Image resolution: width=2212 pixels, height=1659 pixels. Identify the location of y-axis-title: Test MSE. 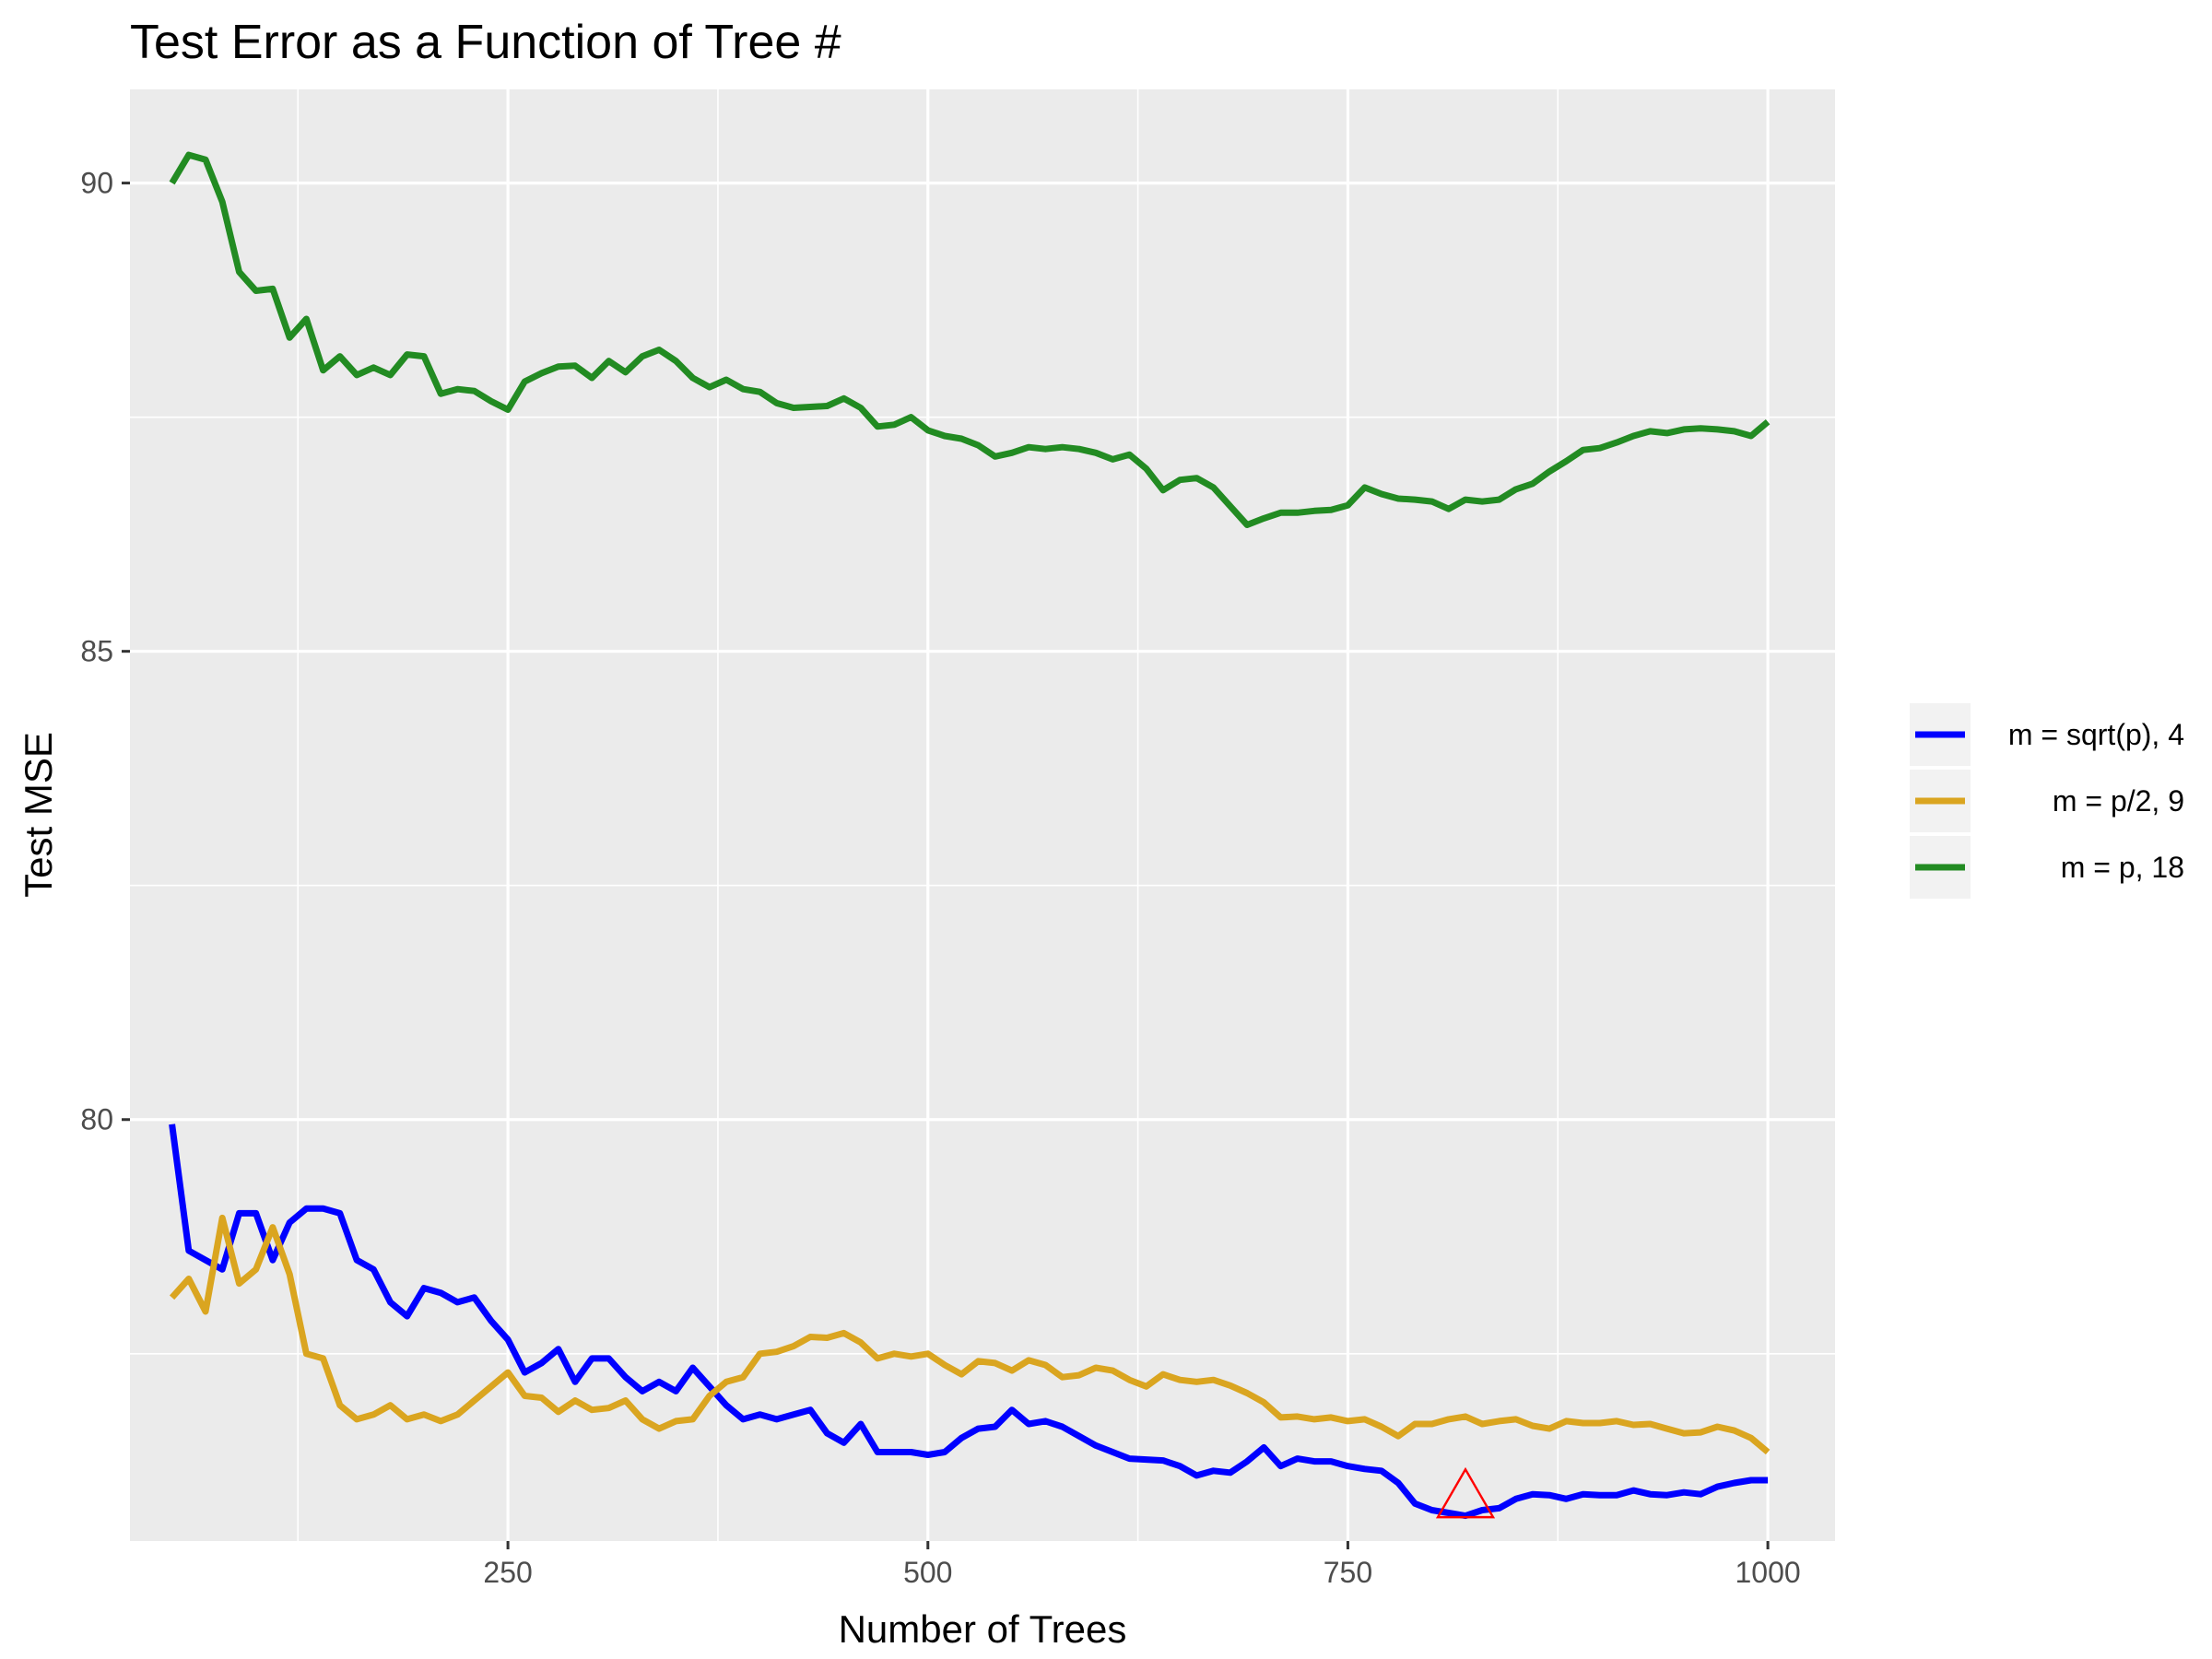
(38, 815).